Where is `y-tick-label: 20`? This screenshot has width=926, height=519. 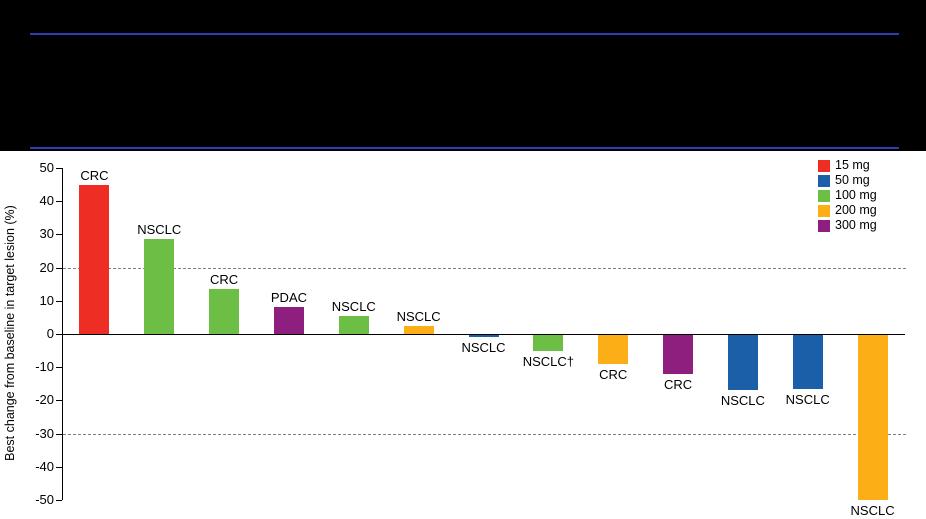
y-tick-label: 20 is located at coordinates (46, 267).